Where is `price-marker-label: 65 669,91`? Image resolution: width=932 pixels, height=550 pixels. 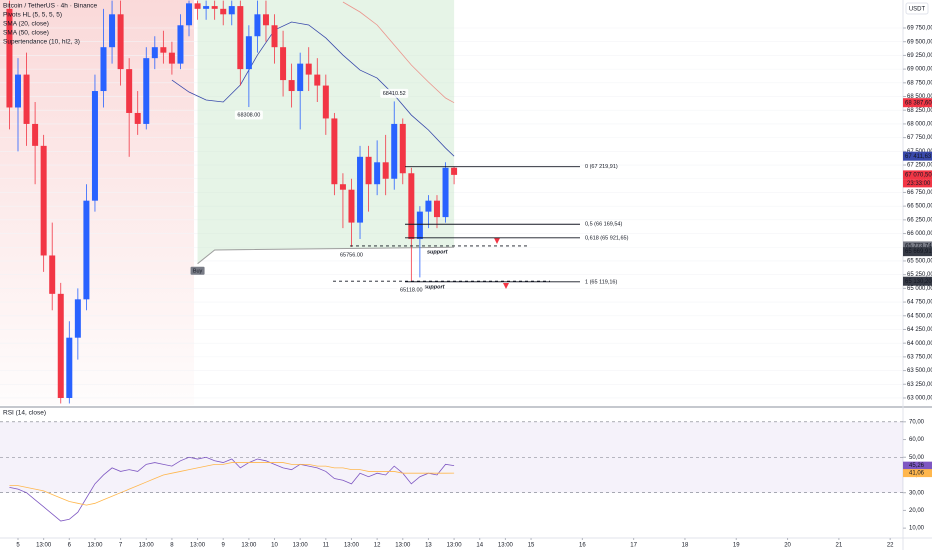
price-marker-label: 65 669,91 is located at coordinates (918, 252).